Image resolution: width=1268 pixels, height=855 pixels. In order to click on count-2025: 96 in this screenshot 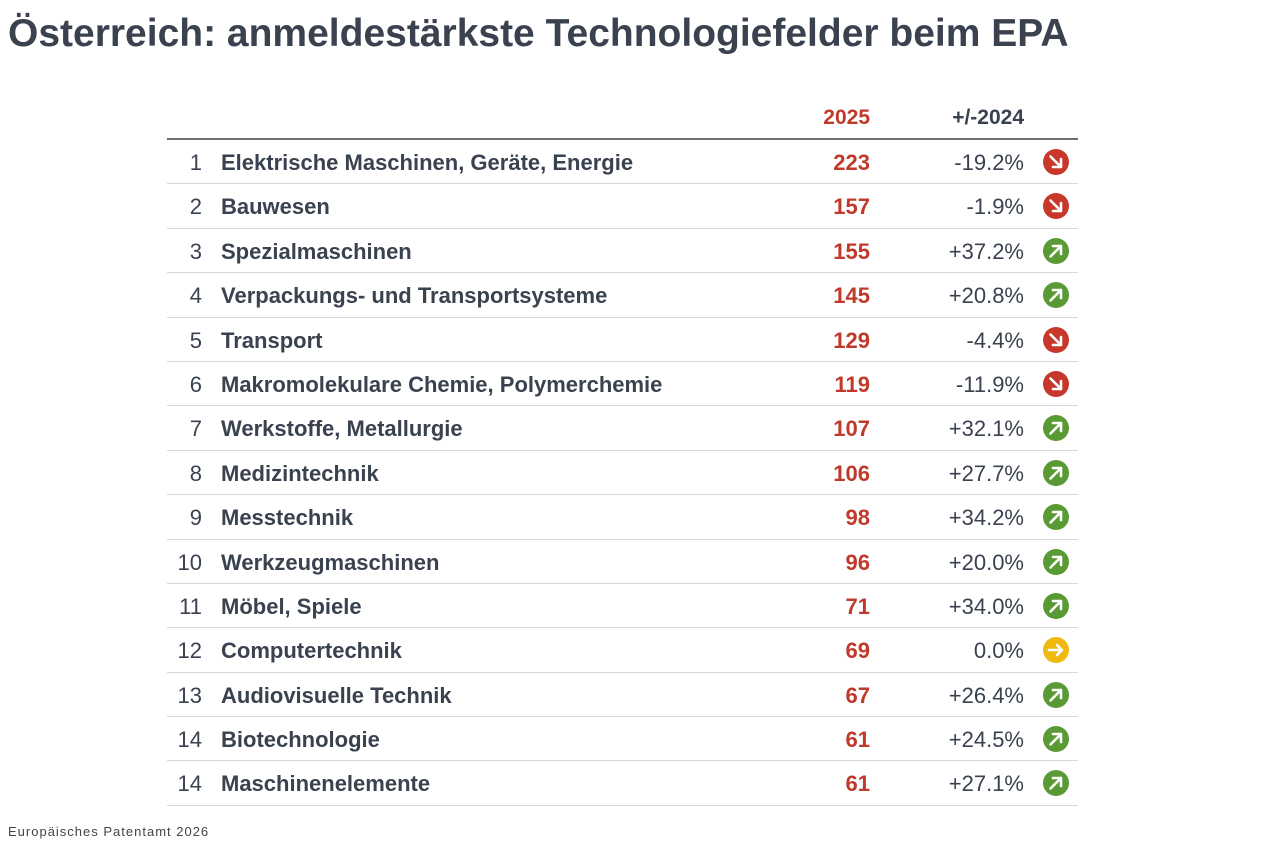, I will do `click(858, 563)`.